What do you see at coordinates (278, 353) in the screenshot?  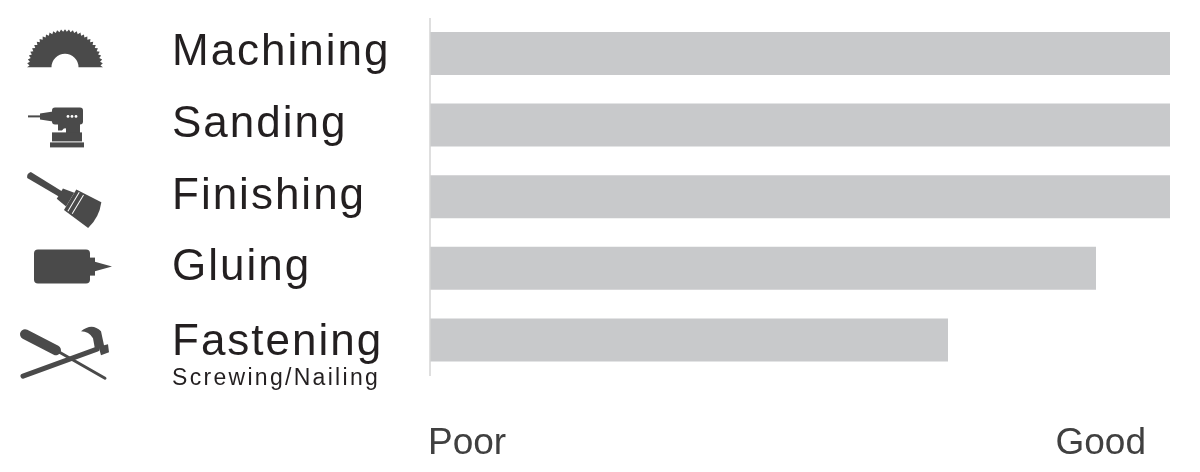 I see `y-tick-label: Fastening Screwing/Nailing` at bounding box center [278, 353].